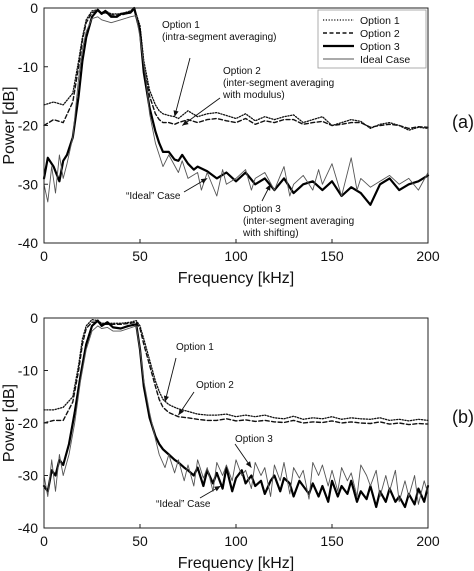 The width and height of the screenshot is (474, 571). I want to click on annotation: Option 3, so click(253, 451).